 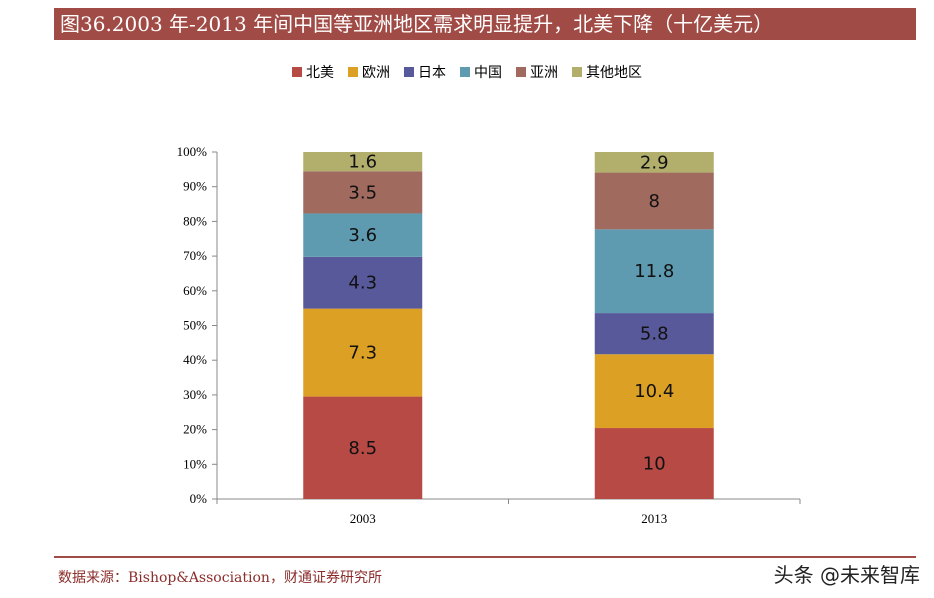 What do you see at coordinates (195, 325) in the screenshot?
I see `y-tick-label: 50%` at bounding box center [195, 325].